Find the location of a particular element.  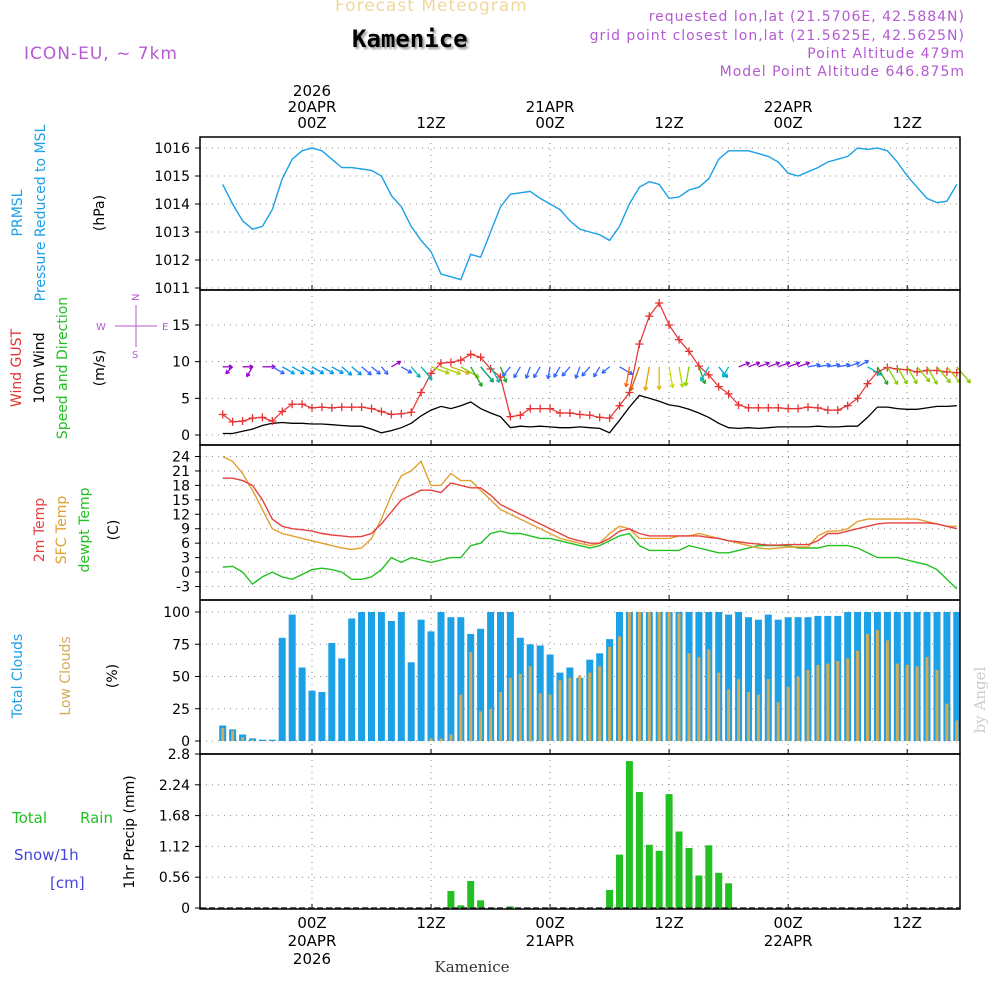

compass-e: E is located at coordinates (165, 327).